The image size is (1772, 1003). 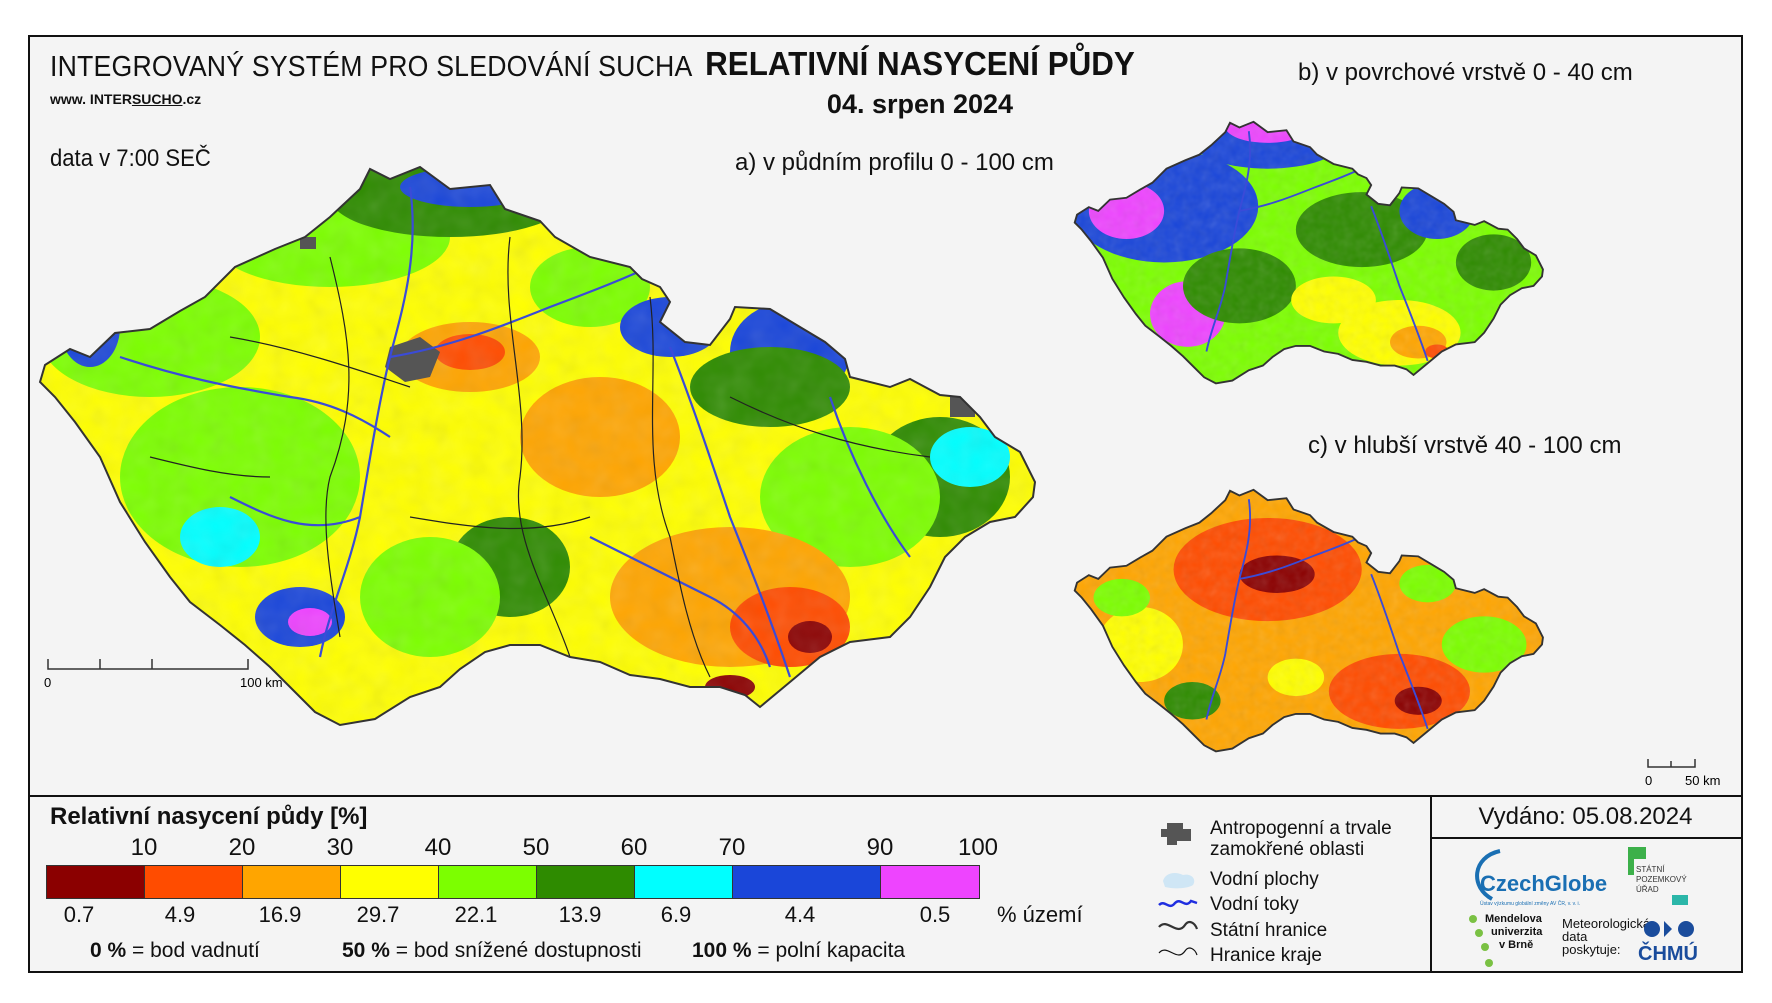 What do you see at coordinates (1637, 861) in the screenshot?
I see `spu-icon` at bounding box center [1637, 861].